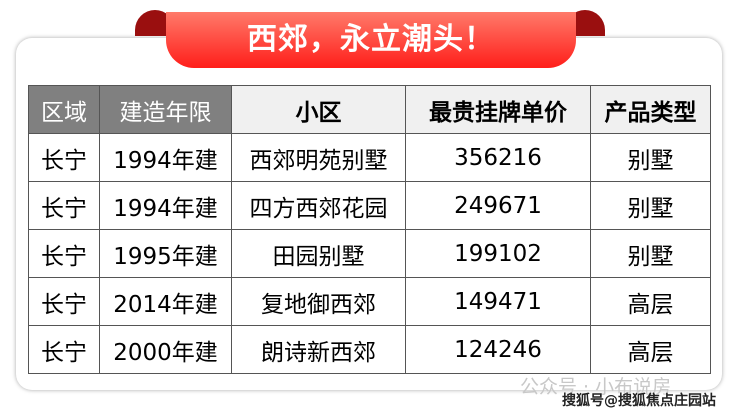 This screenshot has width=740, height=412. Describe the element at coordinates (498, 349) in the screenshot. I see `table-cell: 124246` at that location.